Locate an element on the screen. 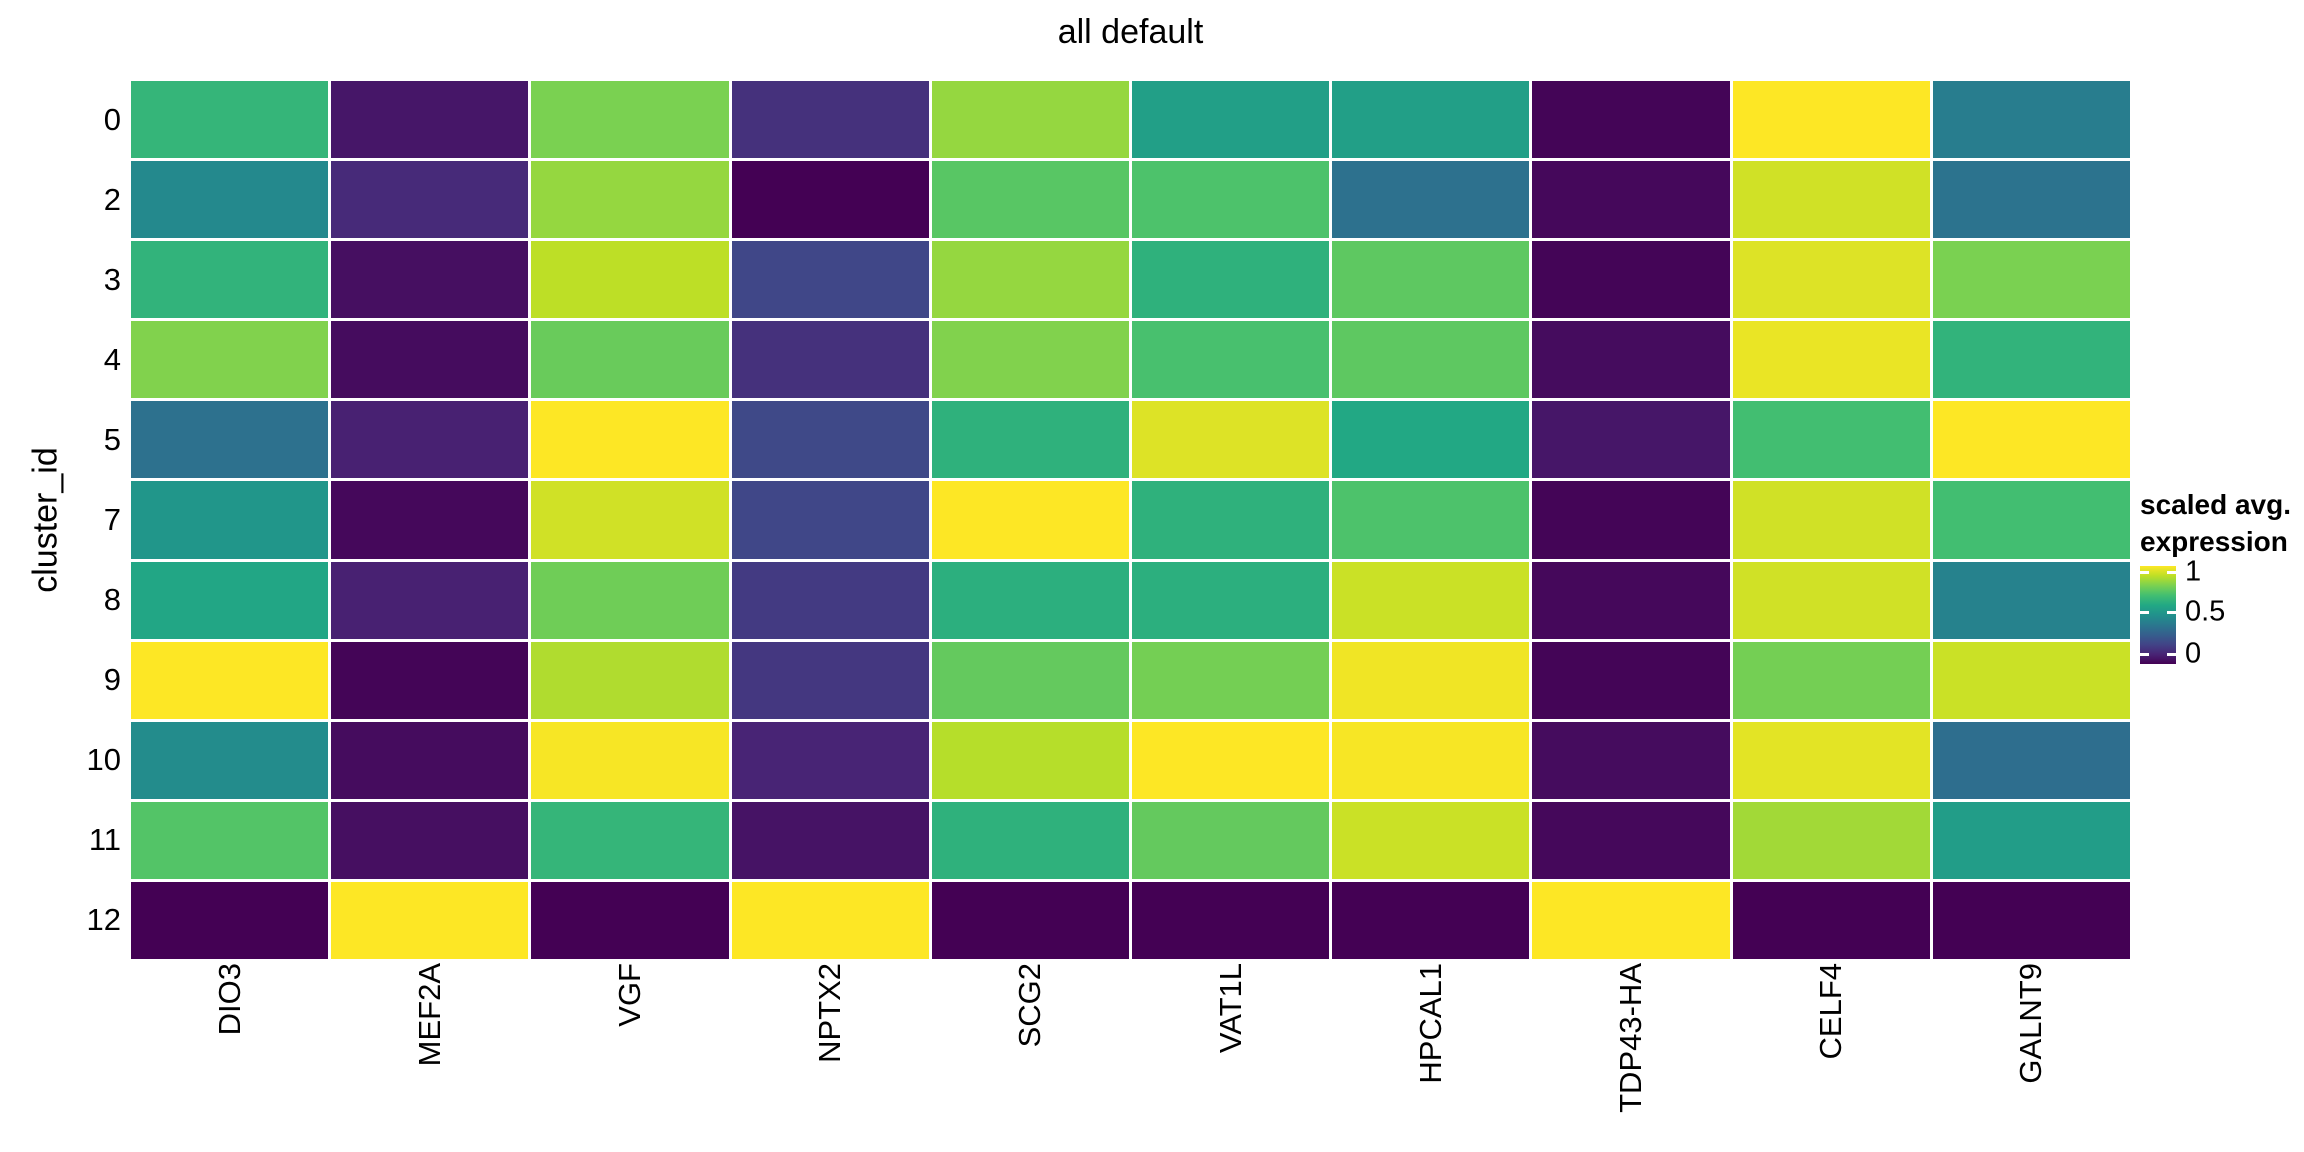  legend: scaled avg. expression 1 0.5 0 is located at coordinates (2222, 578).